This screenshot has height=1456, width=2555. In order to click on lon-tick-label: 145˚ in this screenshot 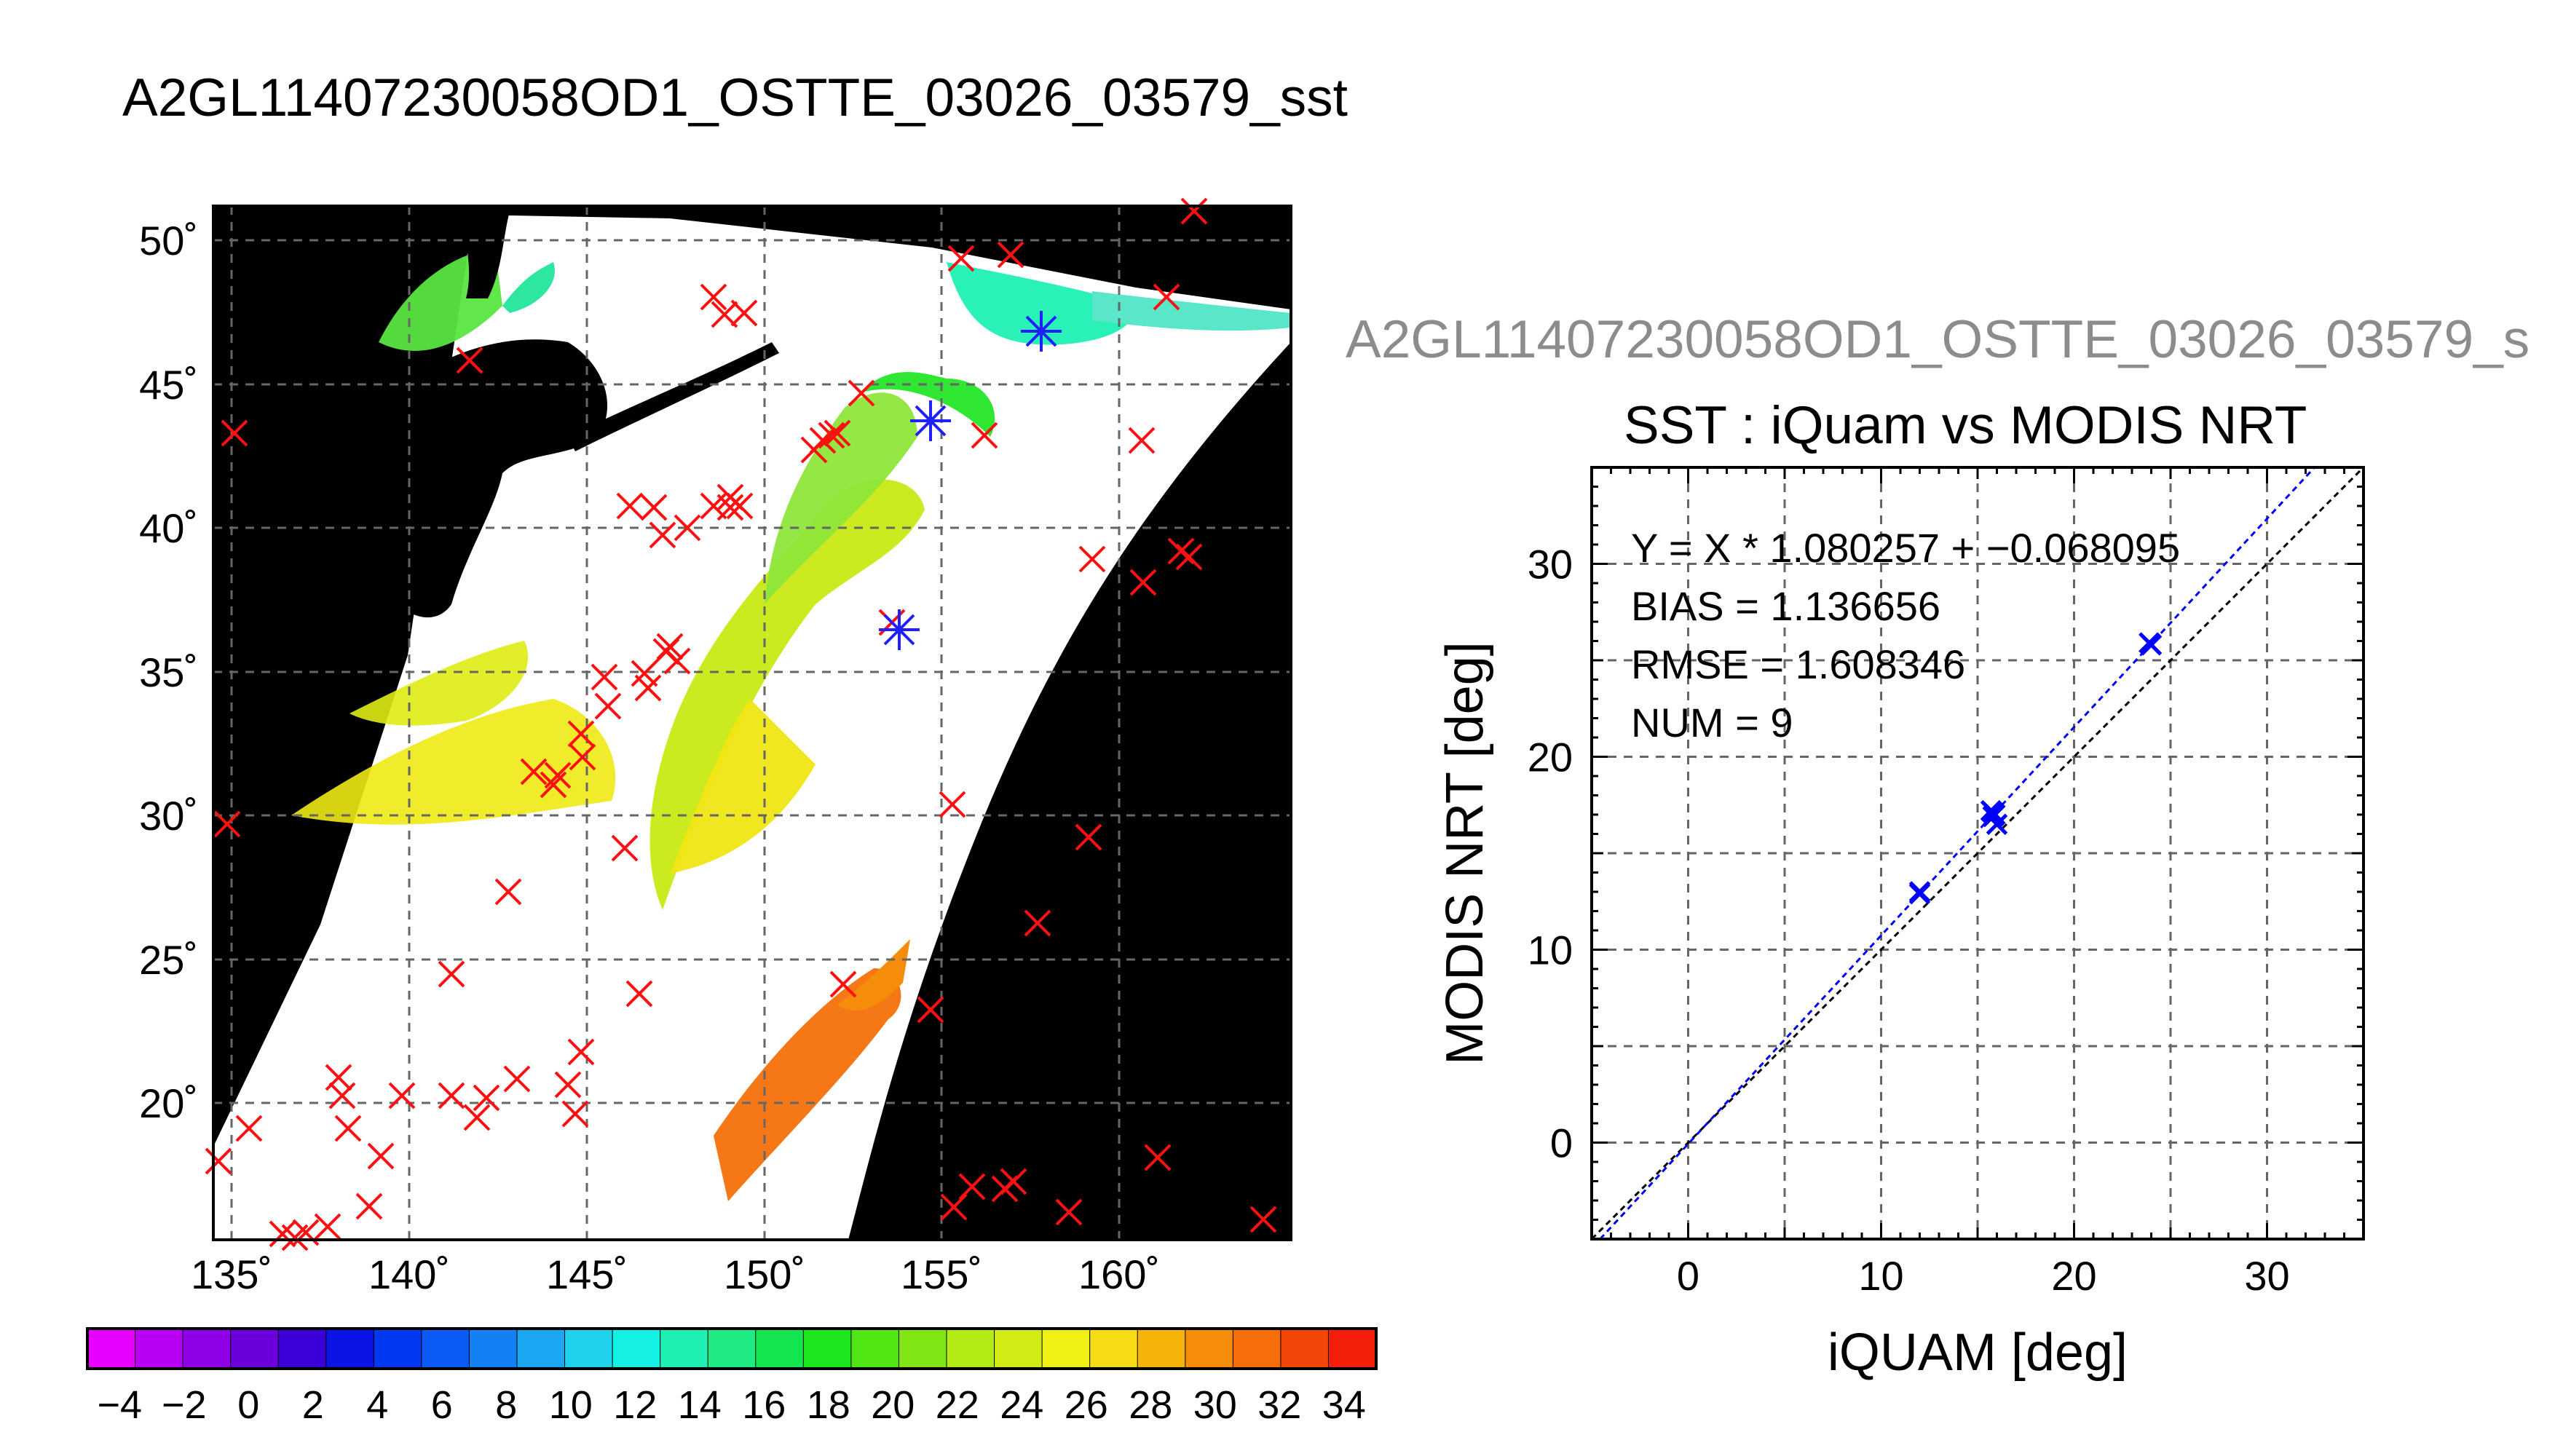, I will do `click(587, 1274)`.